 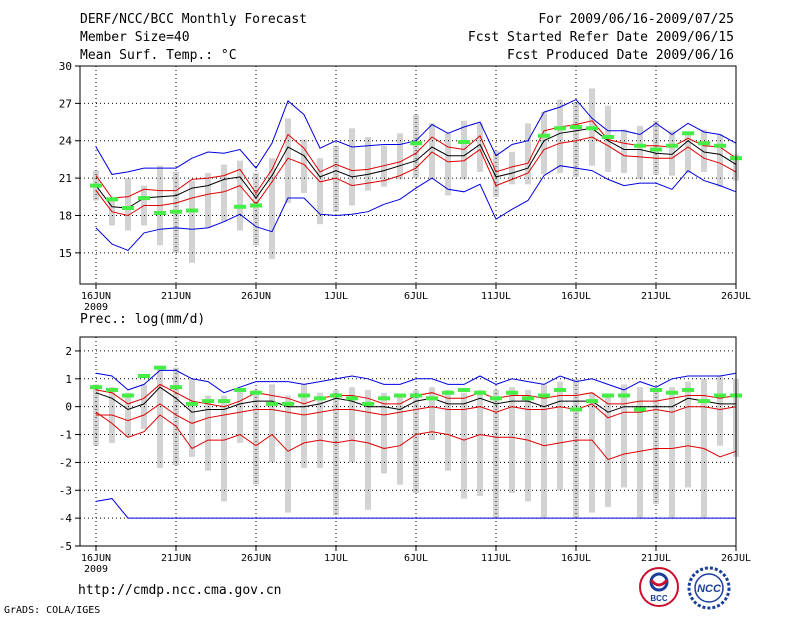 What do you see at coordinates (620, 55) in the screenshot?
I see `produced-date: Fcst Produced Date 2009/06/16` at bounding box center [620, 55].